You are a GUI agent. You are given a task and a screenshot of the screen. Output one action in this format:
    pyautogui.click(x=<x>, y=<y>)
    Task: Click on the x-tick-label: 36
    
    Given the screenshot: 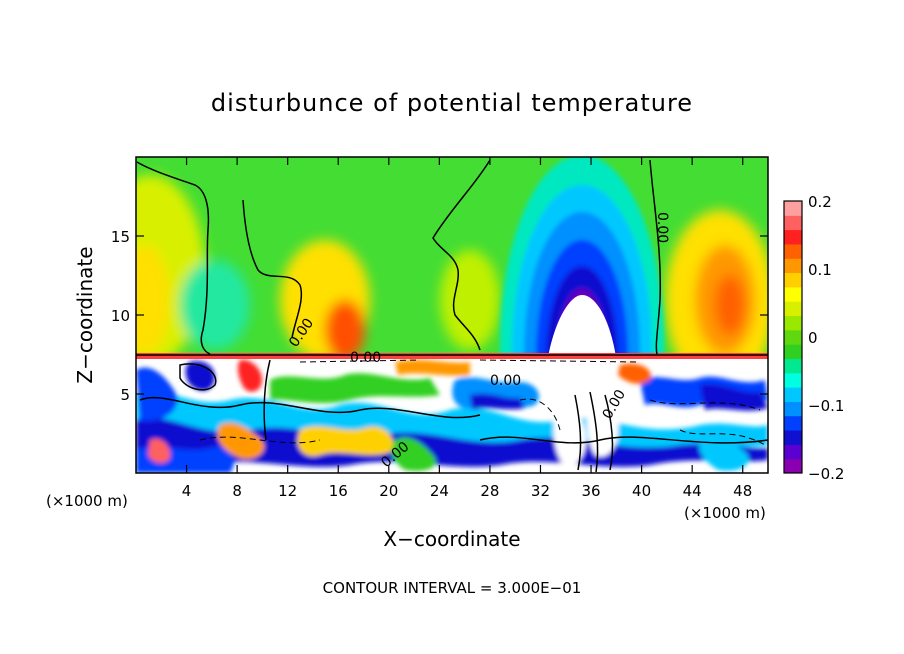 What is the action you would take?
    pyautogui.click(x=590, y=491)
    